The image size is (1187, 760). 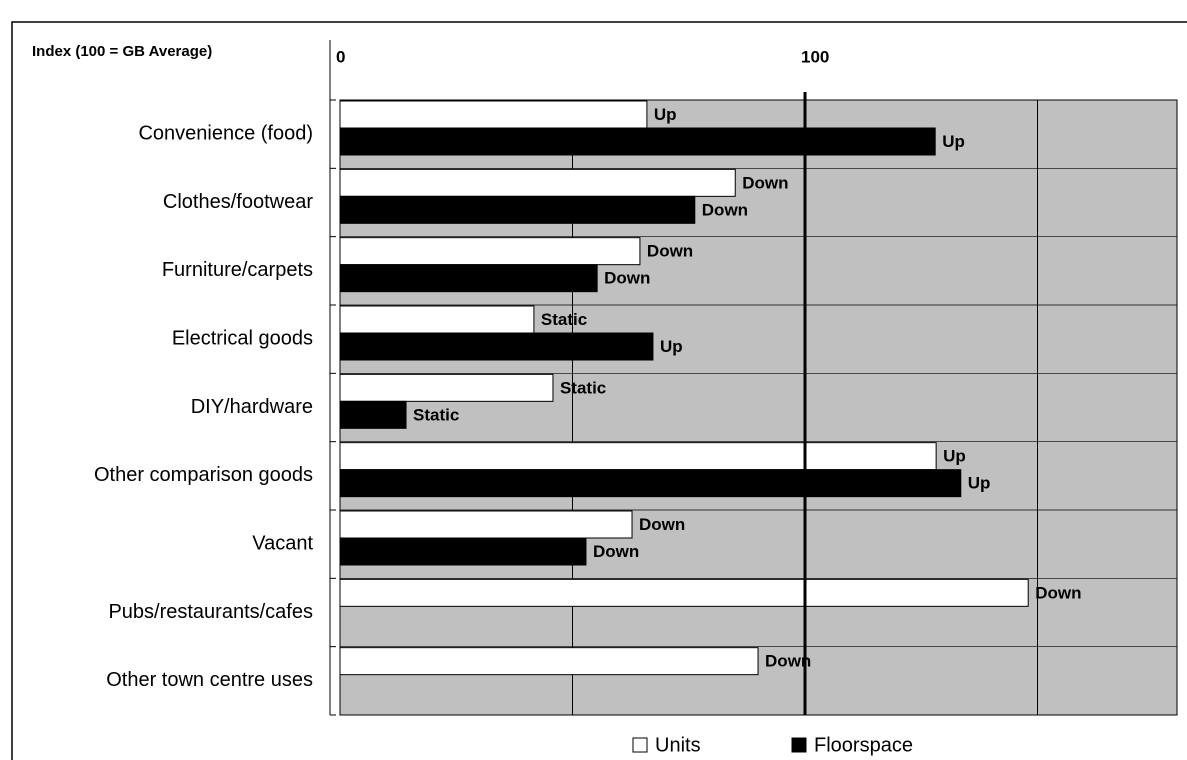 I want to click on x-tick-label: 0, so click(x=340, y=56).